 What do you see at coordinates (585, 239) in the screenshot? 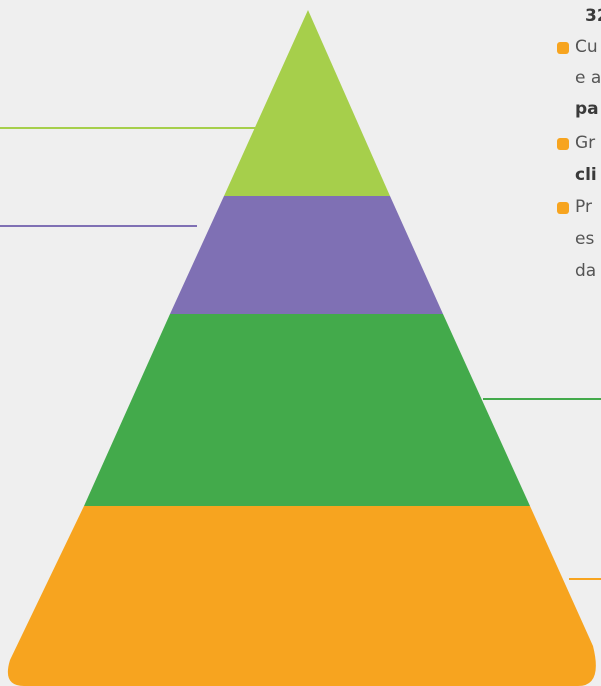
I see `text-fragment-8: es` at bounding box center [585, 239].